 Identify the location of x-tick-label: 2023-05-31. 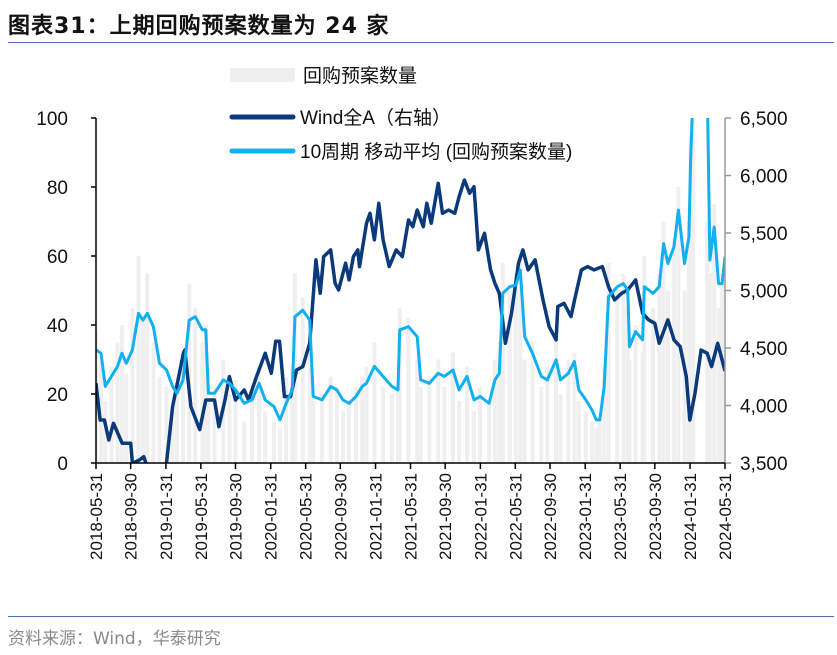
(620, 516).